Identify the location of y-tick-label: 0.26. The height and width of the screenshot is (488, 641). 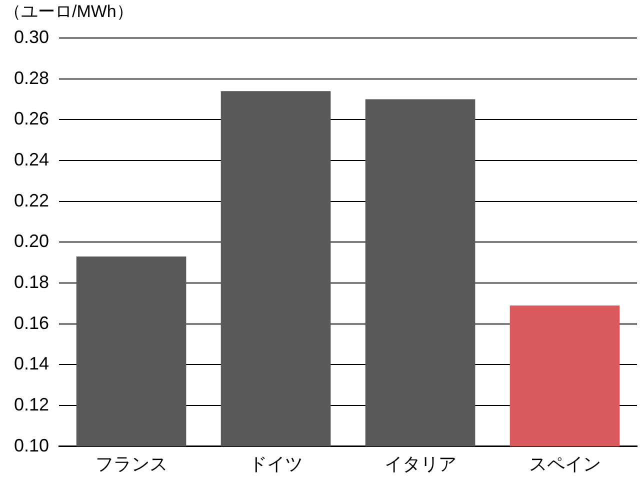
(32, 118).